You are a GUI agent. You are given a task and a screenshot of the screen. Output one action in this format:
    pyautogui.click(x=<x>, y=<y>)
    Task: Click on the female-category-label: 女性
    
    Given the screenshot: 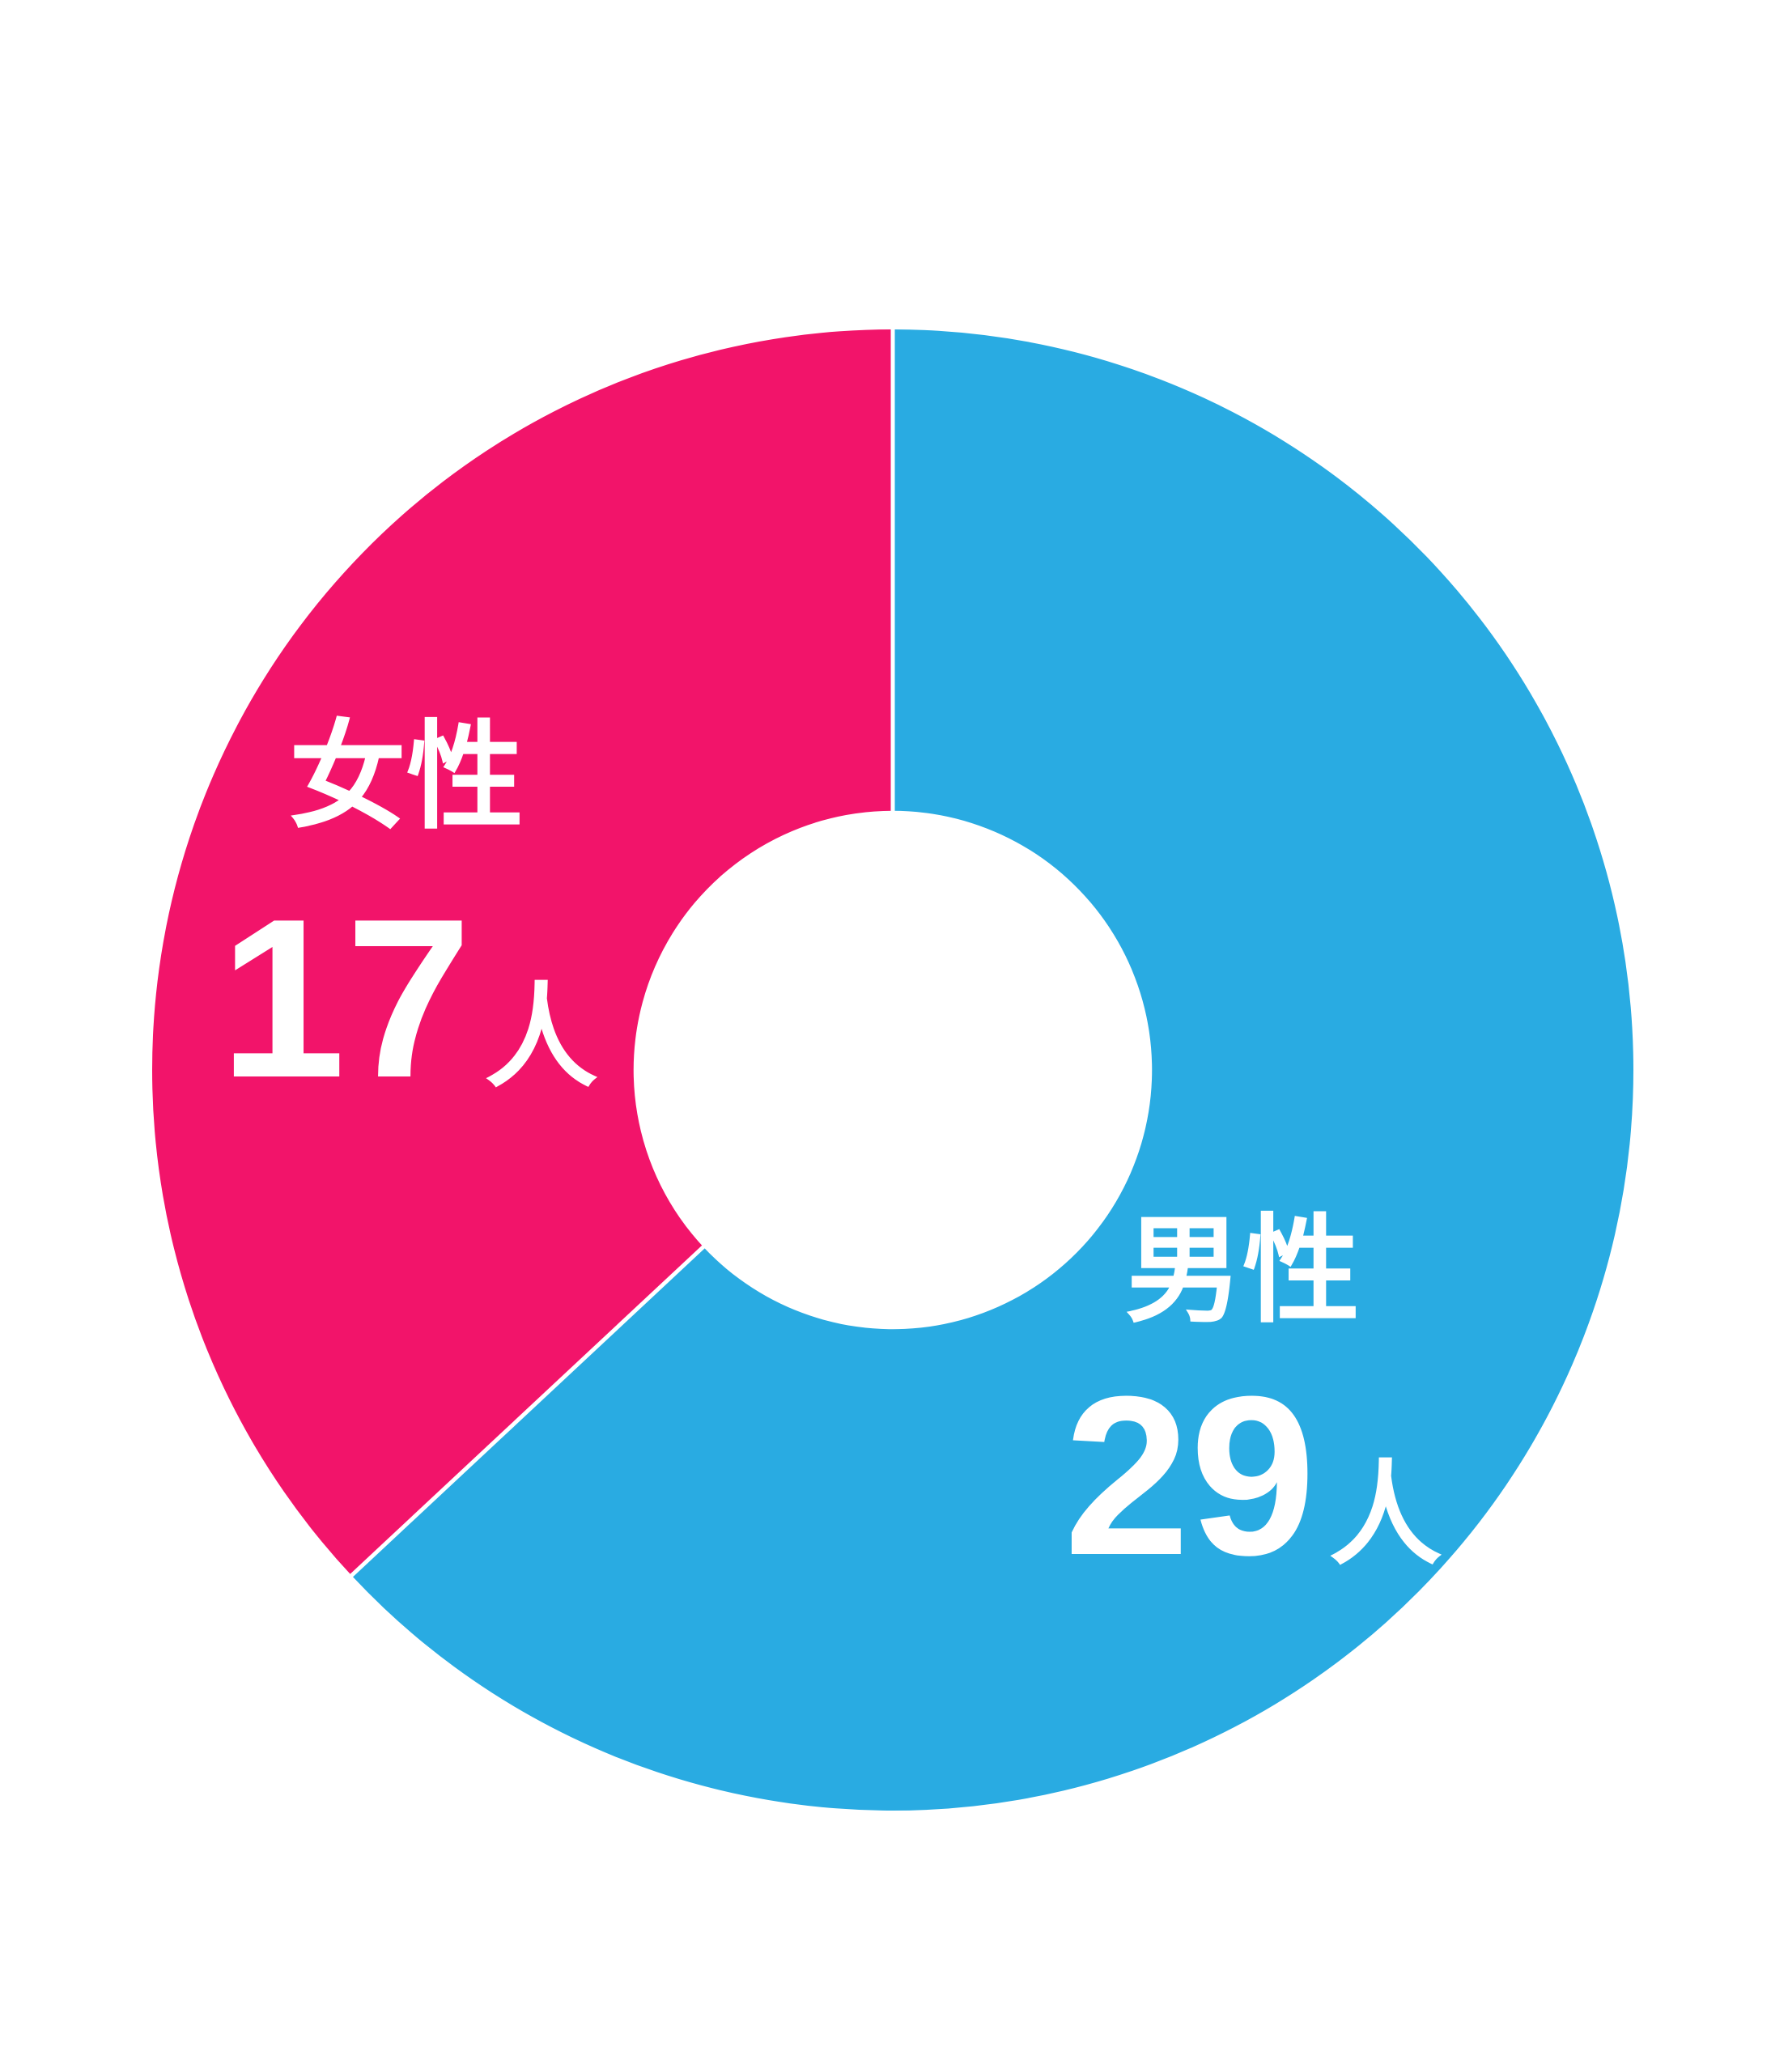 What is the action you would take?
    pyautogui.click(x=406, y=777)
    